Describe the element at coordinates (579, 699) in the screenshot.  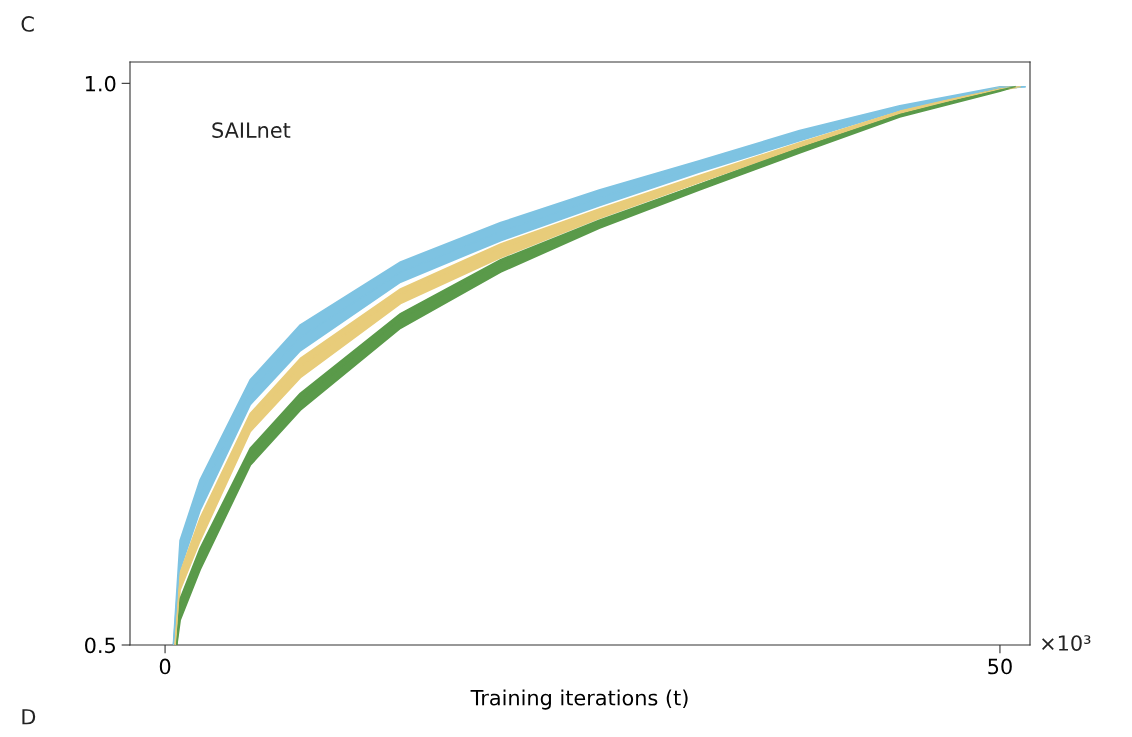
I see `x-axis-title: Training iterations (t)` at that location.